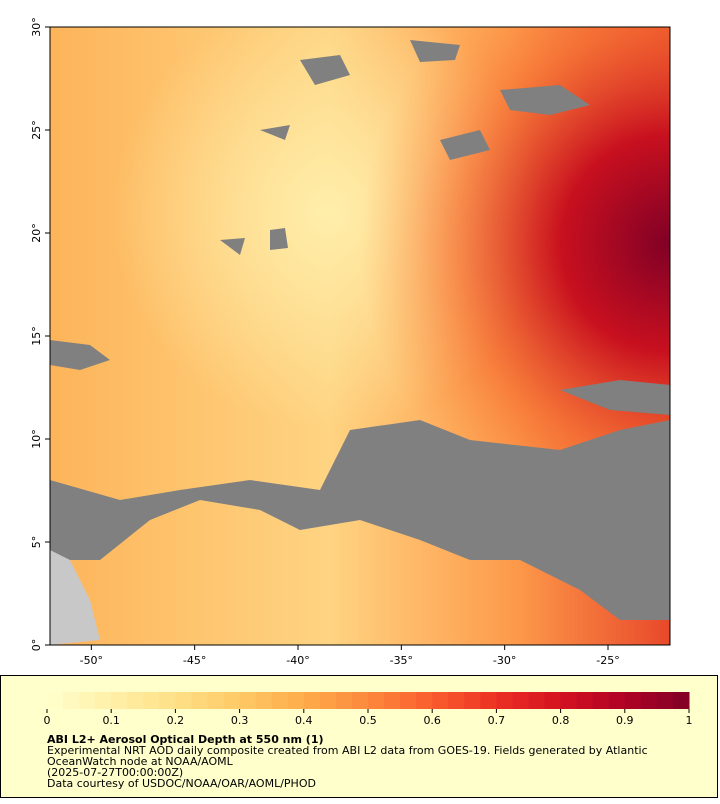 This screenshot has width=720, height=804. Describe the element at coordinates (36, 233) in the screenshot. I see `y-tick-label: 20°` at that location.